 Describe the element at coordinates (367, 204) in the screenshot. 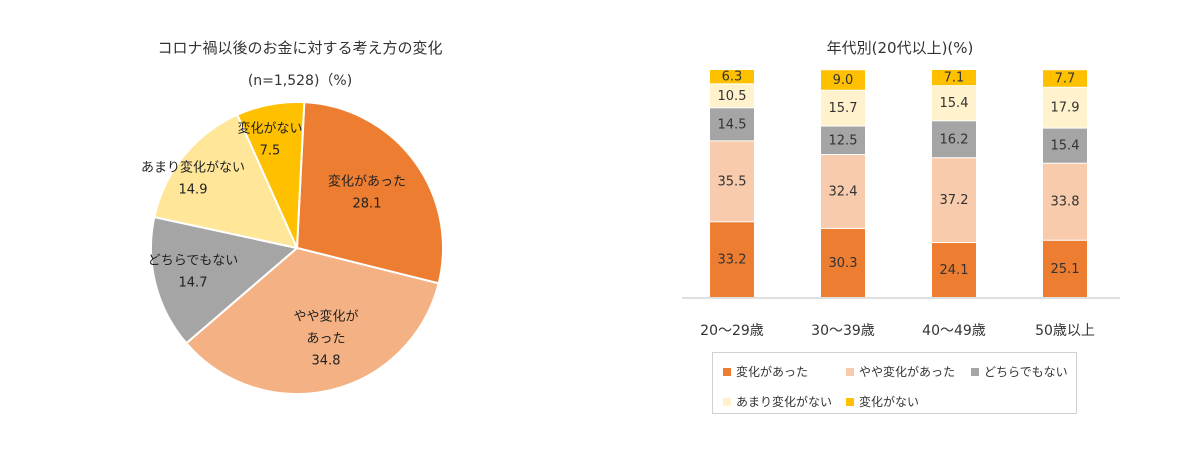

I see `pie-label-1-line-2: 28.1` at that location.